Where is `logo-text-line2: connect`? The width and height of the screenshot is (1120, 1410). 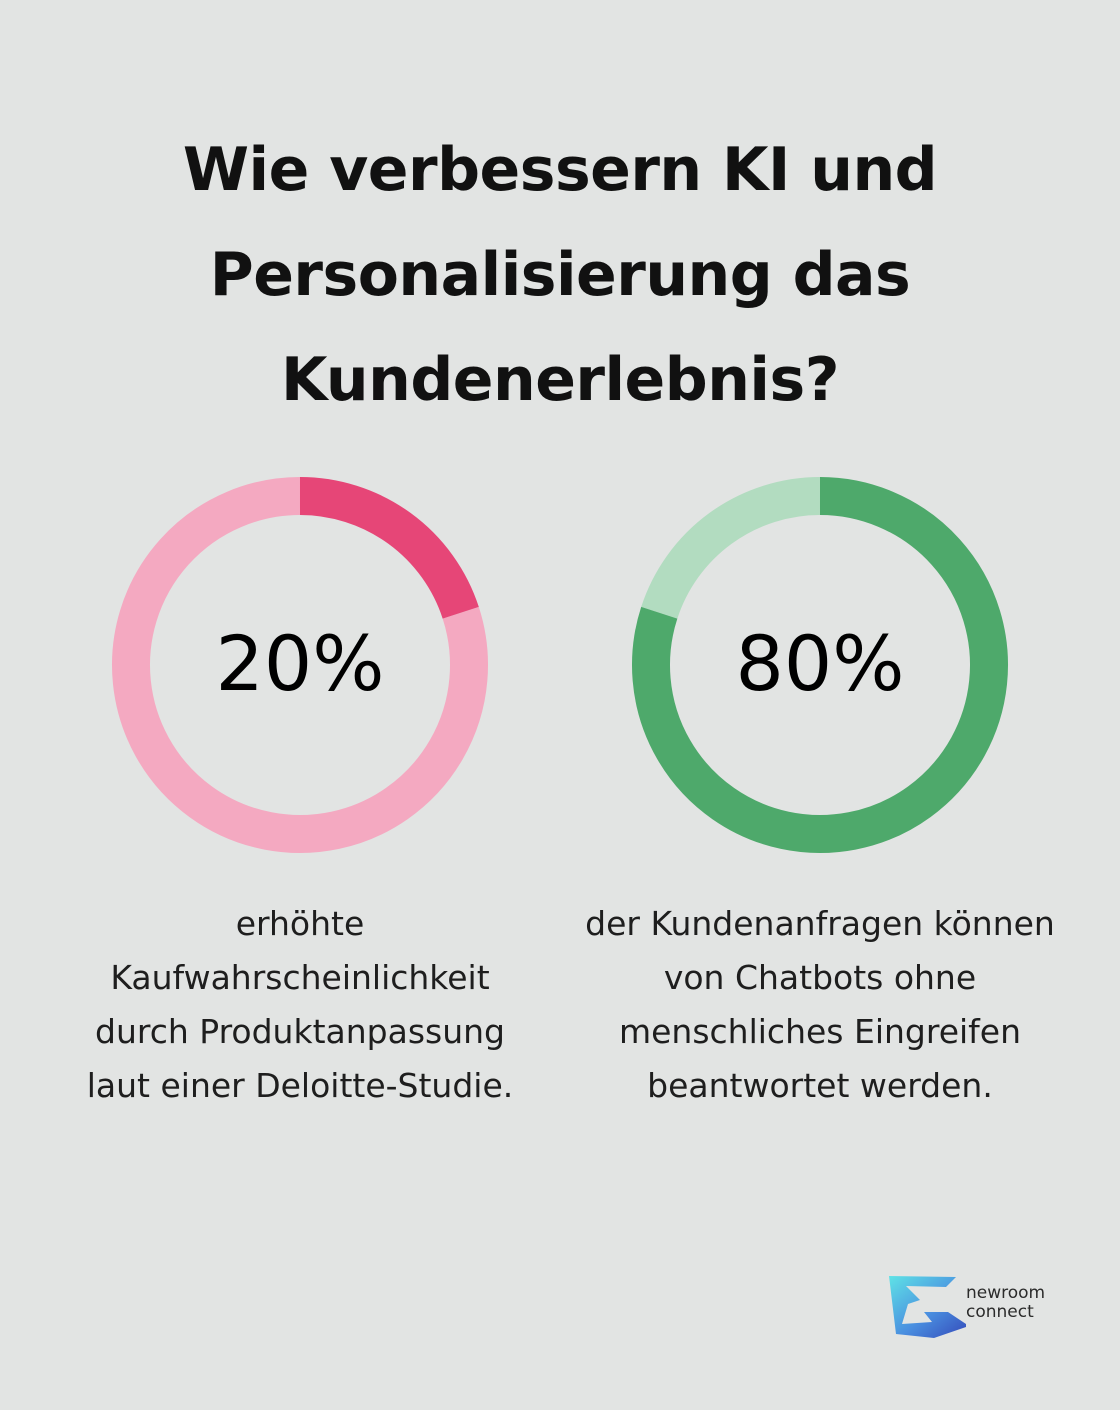 logo-text-line2: connect is located at coordinates (1000, 1312).